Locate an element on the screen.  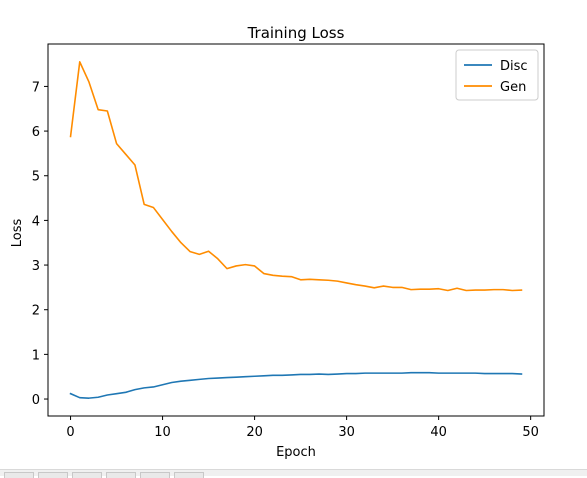
legend-label-disc: Disc is located at coordinates (514, 66).